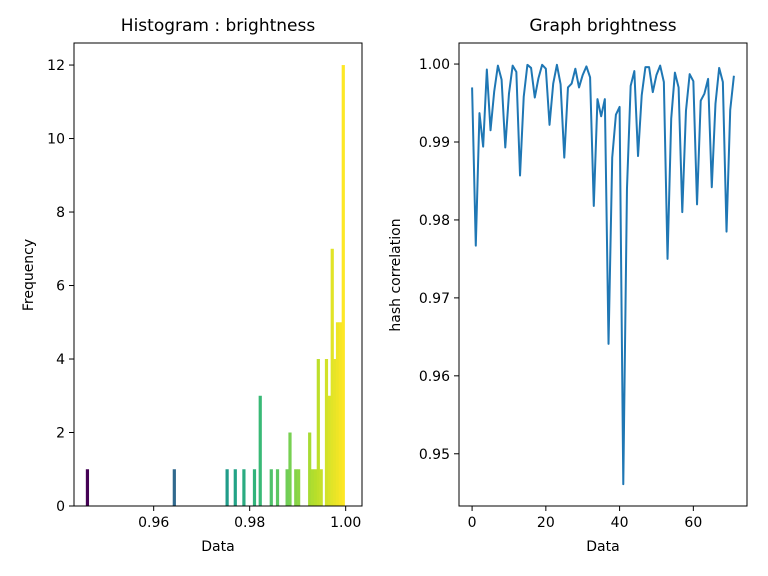 This screenshot has height=576, width=768. What do you see at coordinates (29, 275) in the screenshot?
I see `histogram-y-axis-label: Frequency` at bounding box center [29, 275].